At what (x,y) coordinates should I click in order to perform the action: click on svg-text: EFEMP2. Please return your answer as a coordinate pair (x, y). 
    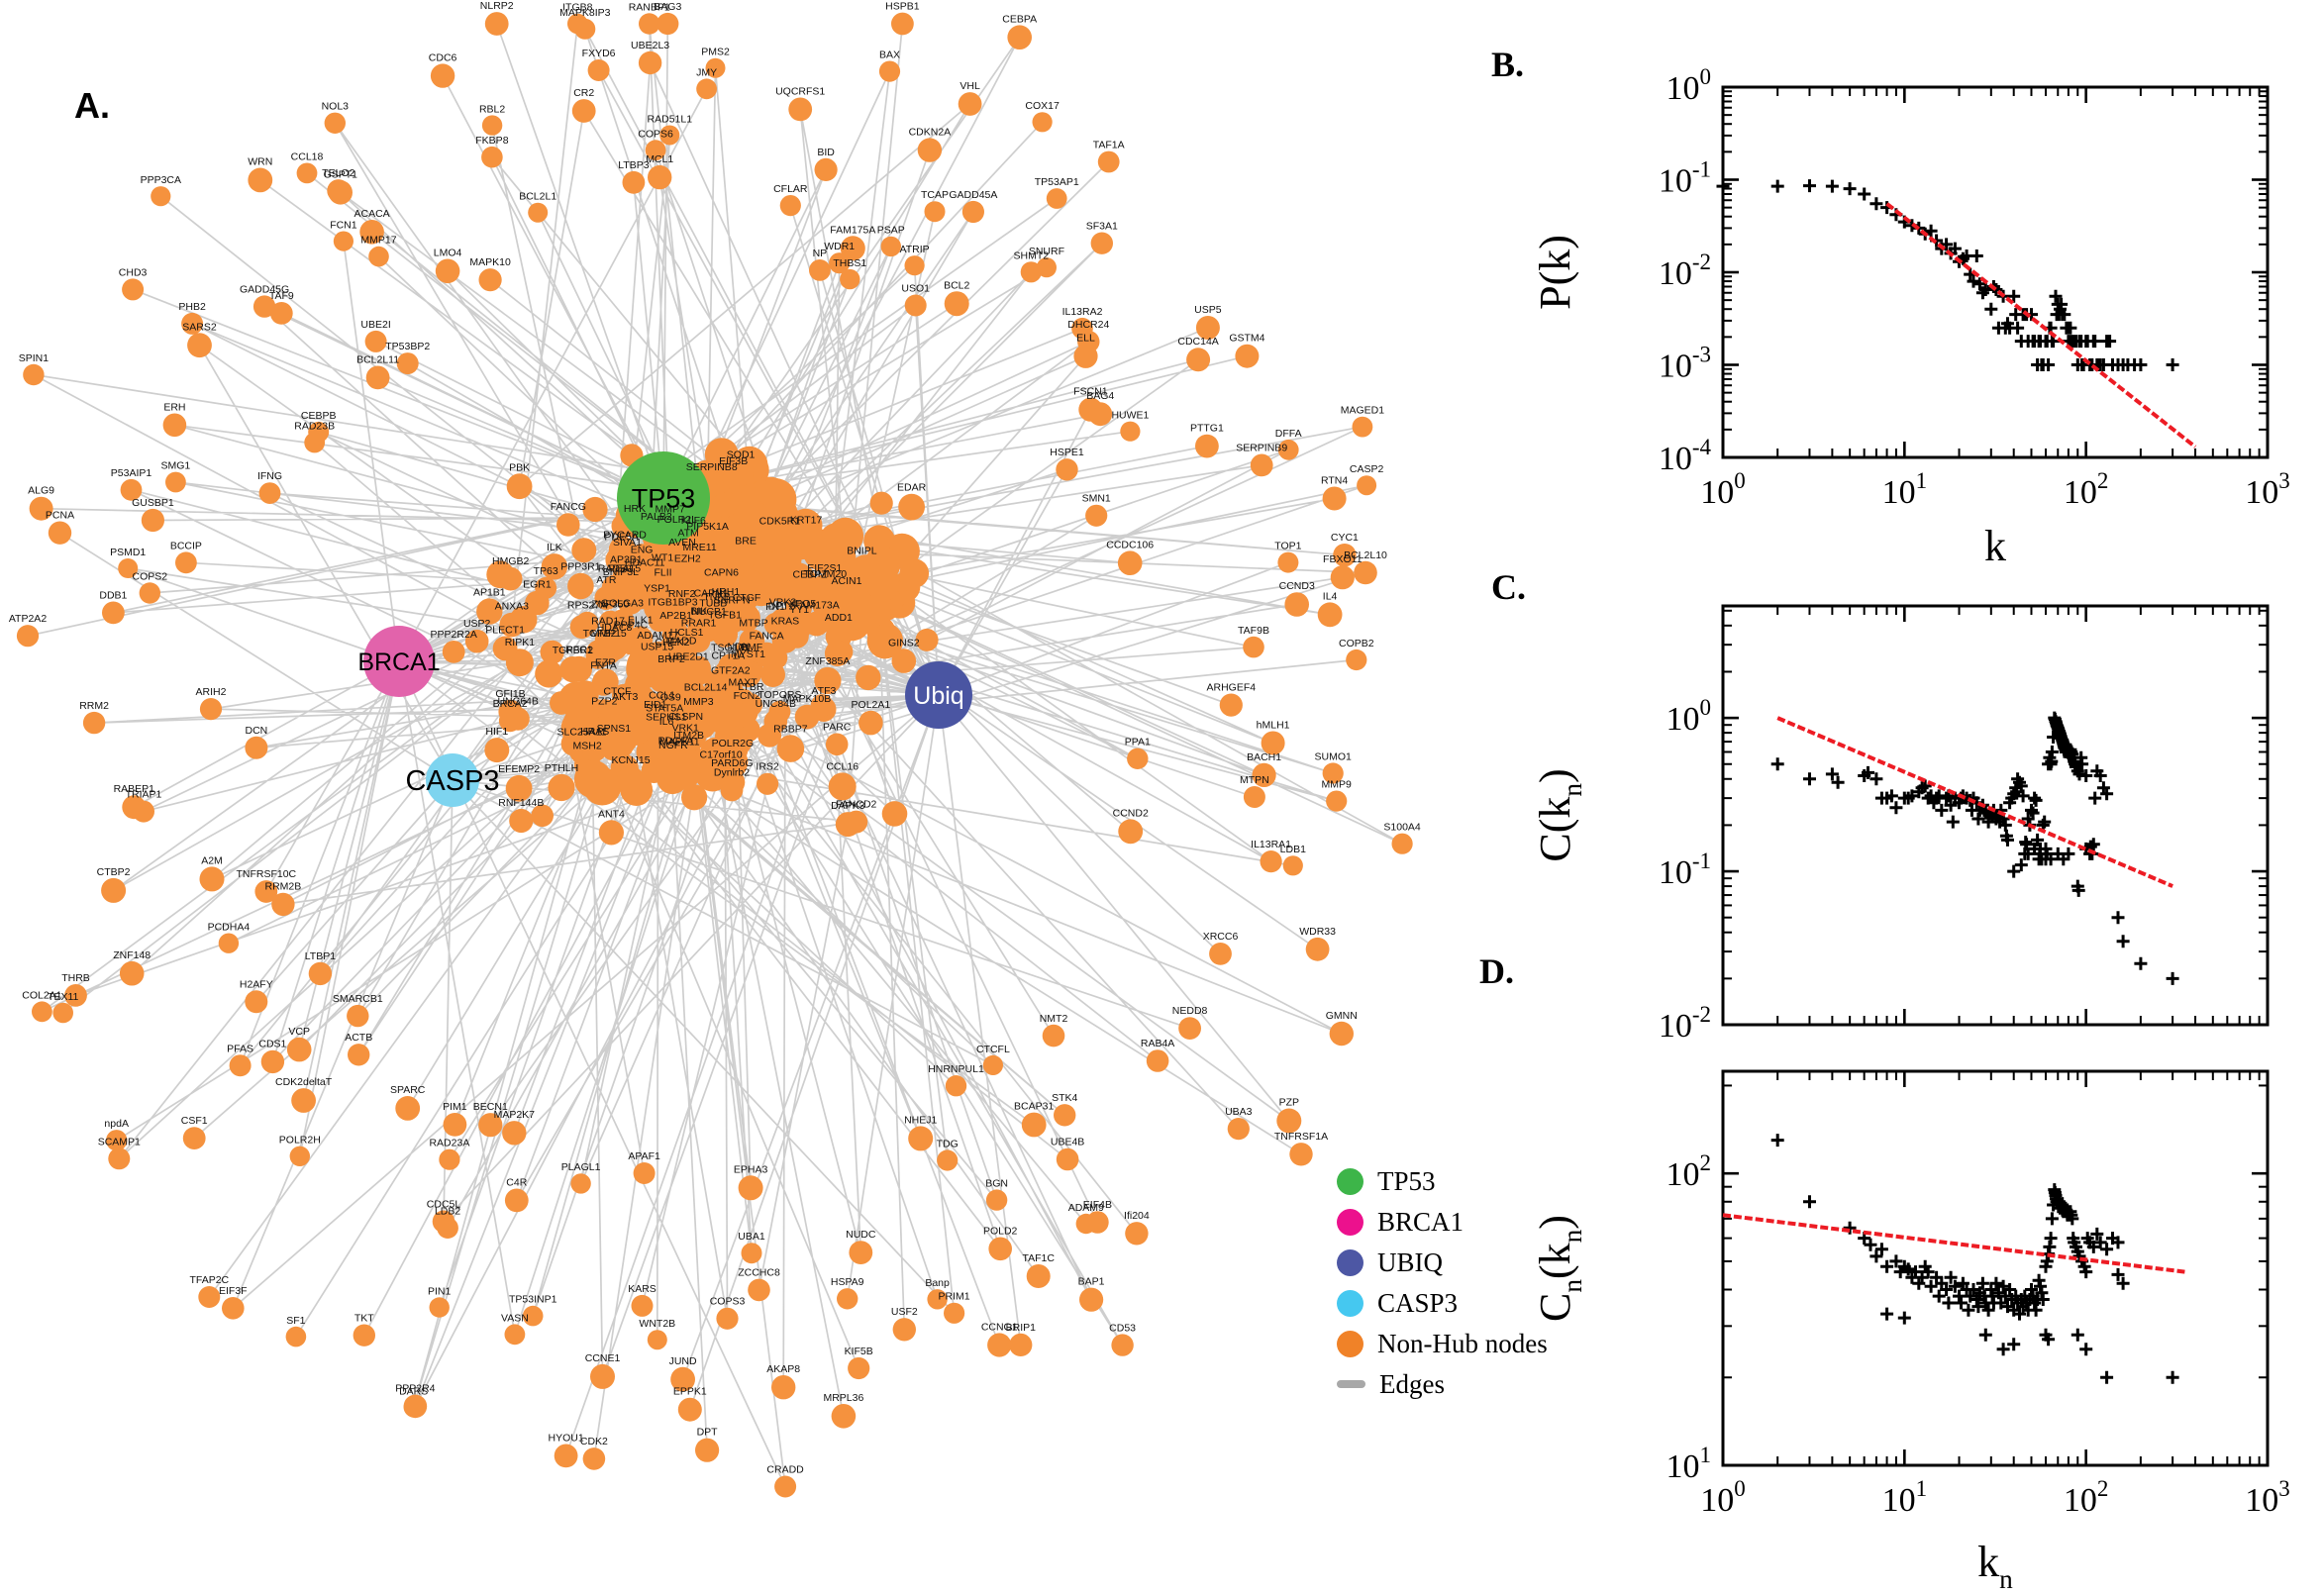
    Looking at the image, I should click on (519, 769).